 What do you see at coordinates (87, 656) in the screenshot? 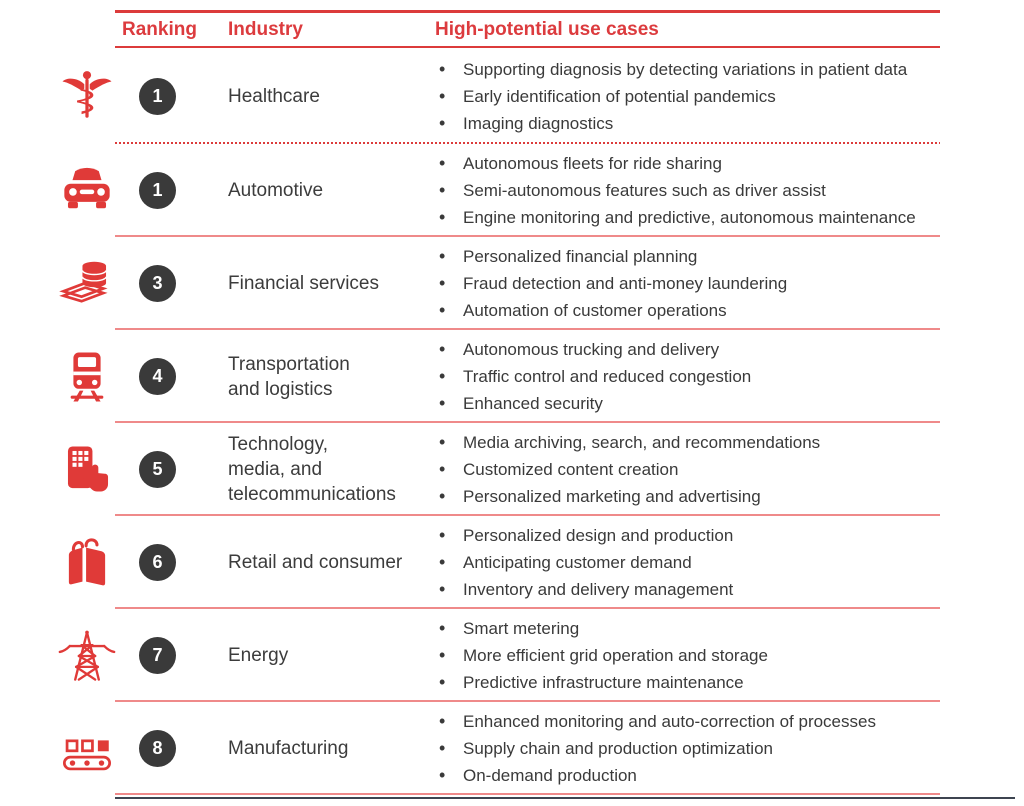
I see `power-tower-icon` at bounding box center [87, 656].